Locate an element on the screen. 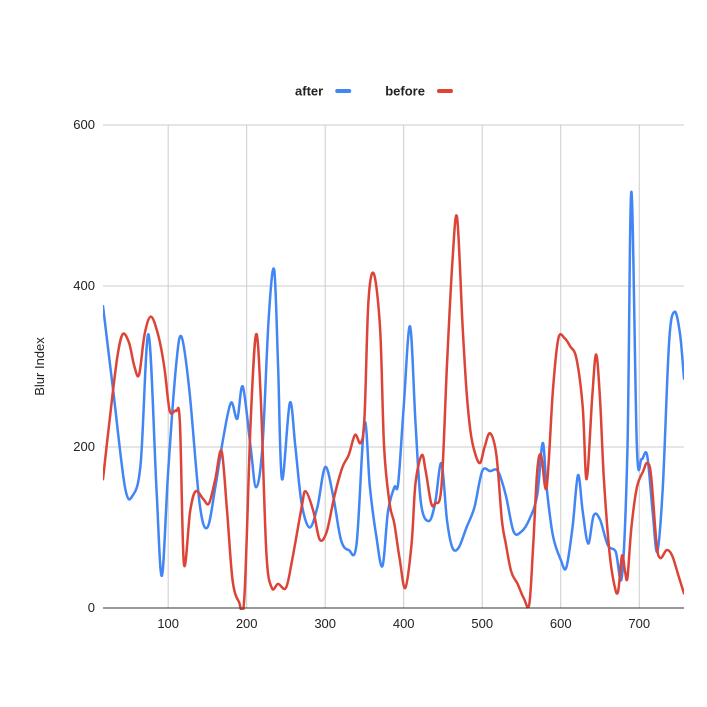 The width and height of the screenshot is (707, 707). legend-item-after: after is located at coordinates (323, 91).